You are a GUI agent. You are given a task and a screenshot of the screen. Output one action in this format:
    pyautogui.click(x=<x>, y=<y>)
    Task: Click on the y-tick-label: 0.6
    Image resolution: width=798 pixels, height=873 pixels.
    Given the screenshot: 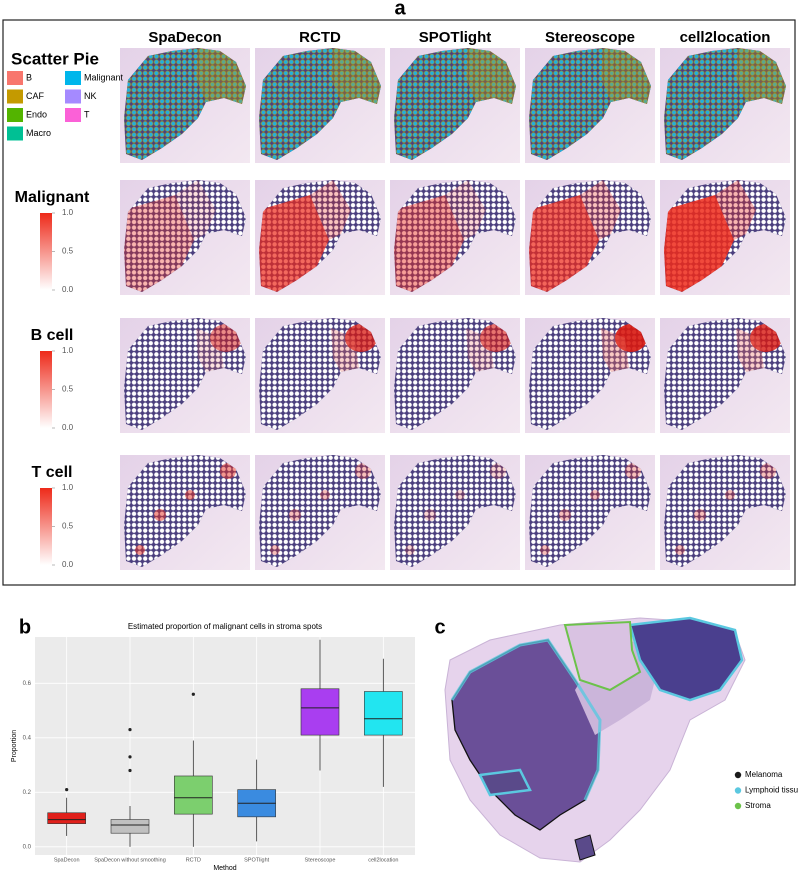 What is the action you would take?
    pyautogui.click(x=27, y=684)
    